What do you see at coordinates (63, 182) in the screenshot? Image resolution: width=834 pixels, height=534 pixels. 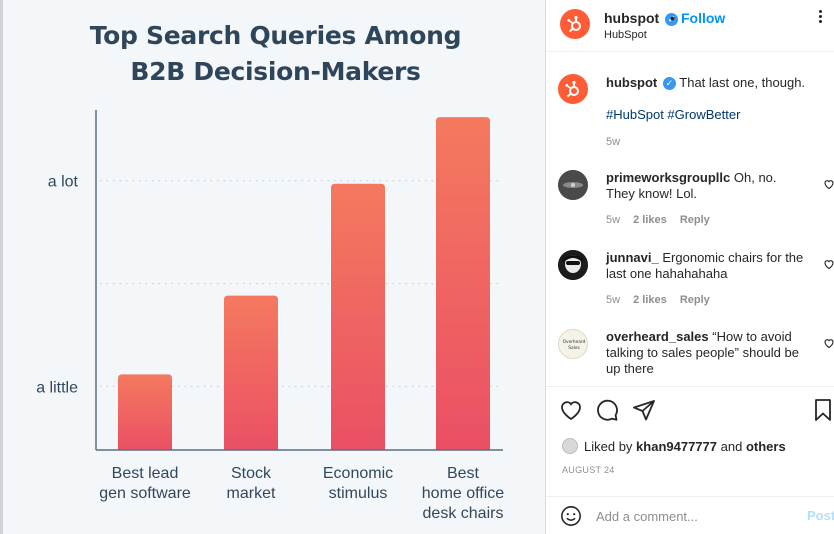 I see `y-tick-label: a lot` at bounding box center [63, 182].